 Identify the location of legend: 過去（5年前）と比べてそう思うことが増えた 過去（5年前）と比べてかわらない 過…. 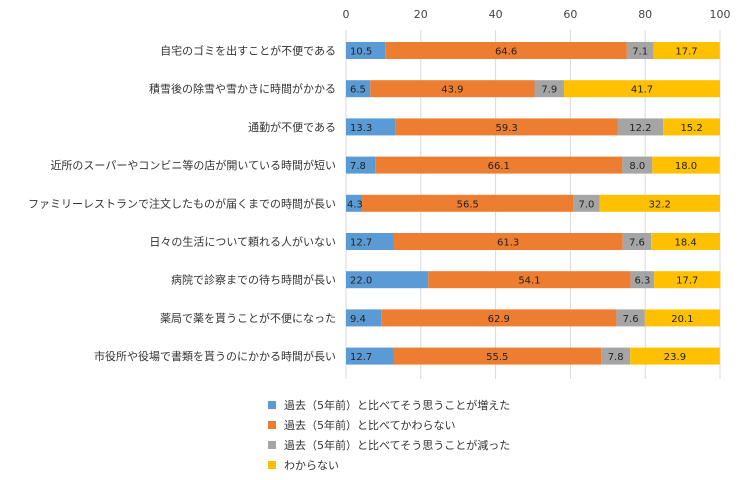
(389, 435).